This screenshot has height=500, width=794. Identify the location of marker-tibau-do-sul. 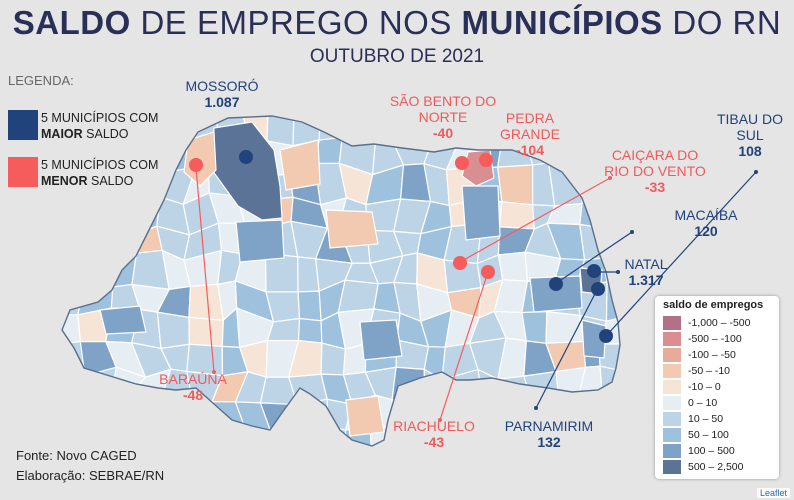
(606, 336).